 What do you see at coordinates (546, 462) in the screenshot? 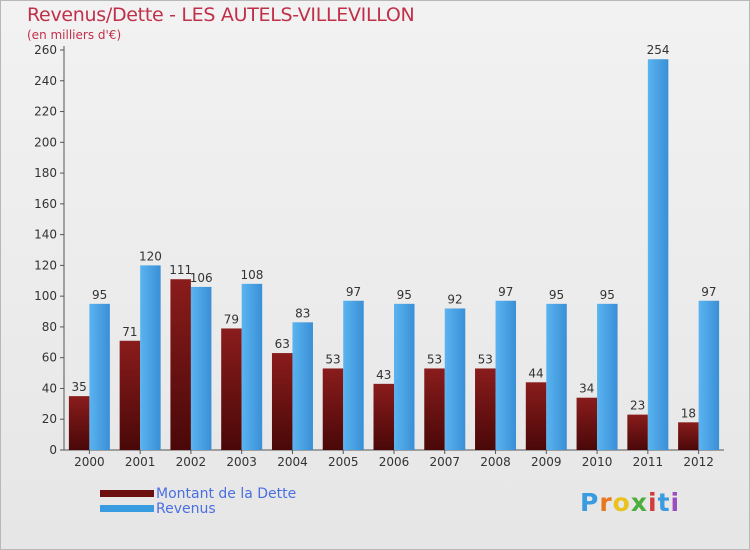
I see `x-tick-label: 2009` at bounding box center [546, 462].